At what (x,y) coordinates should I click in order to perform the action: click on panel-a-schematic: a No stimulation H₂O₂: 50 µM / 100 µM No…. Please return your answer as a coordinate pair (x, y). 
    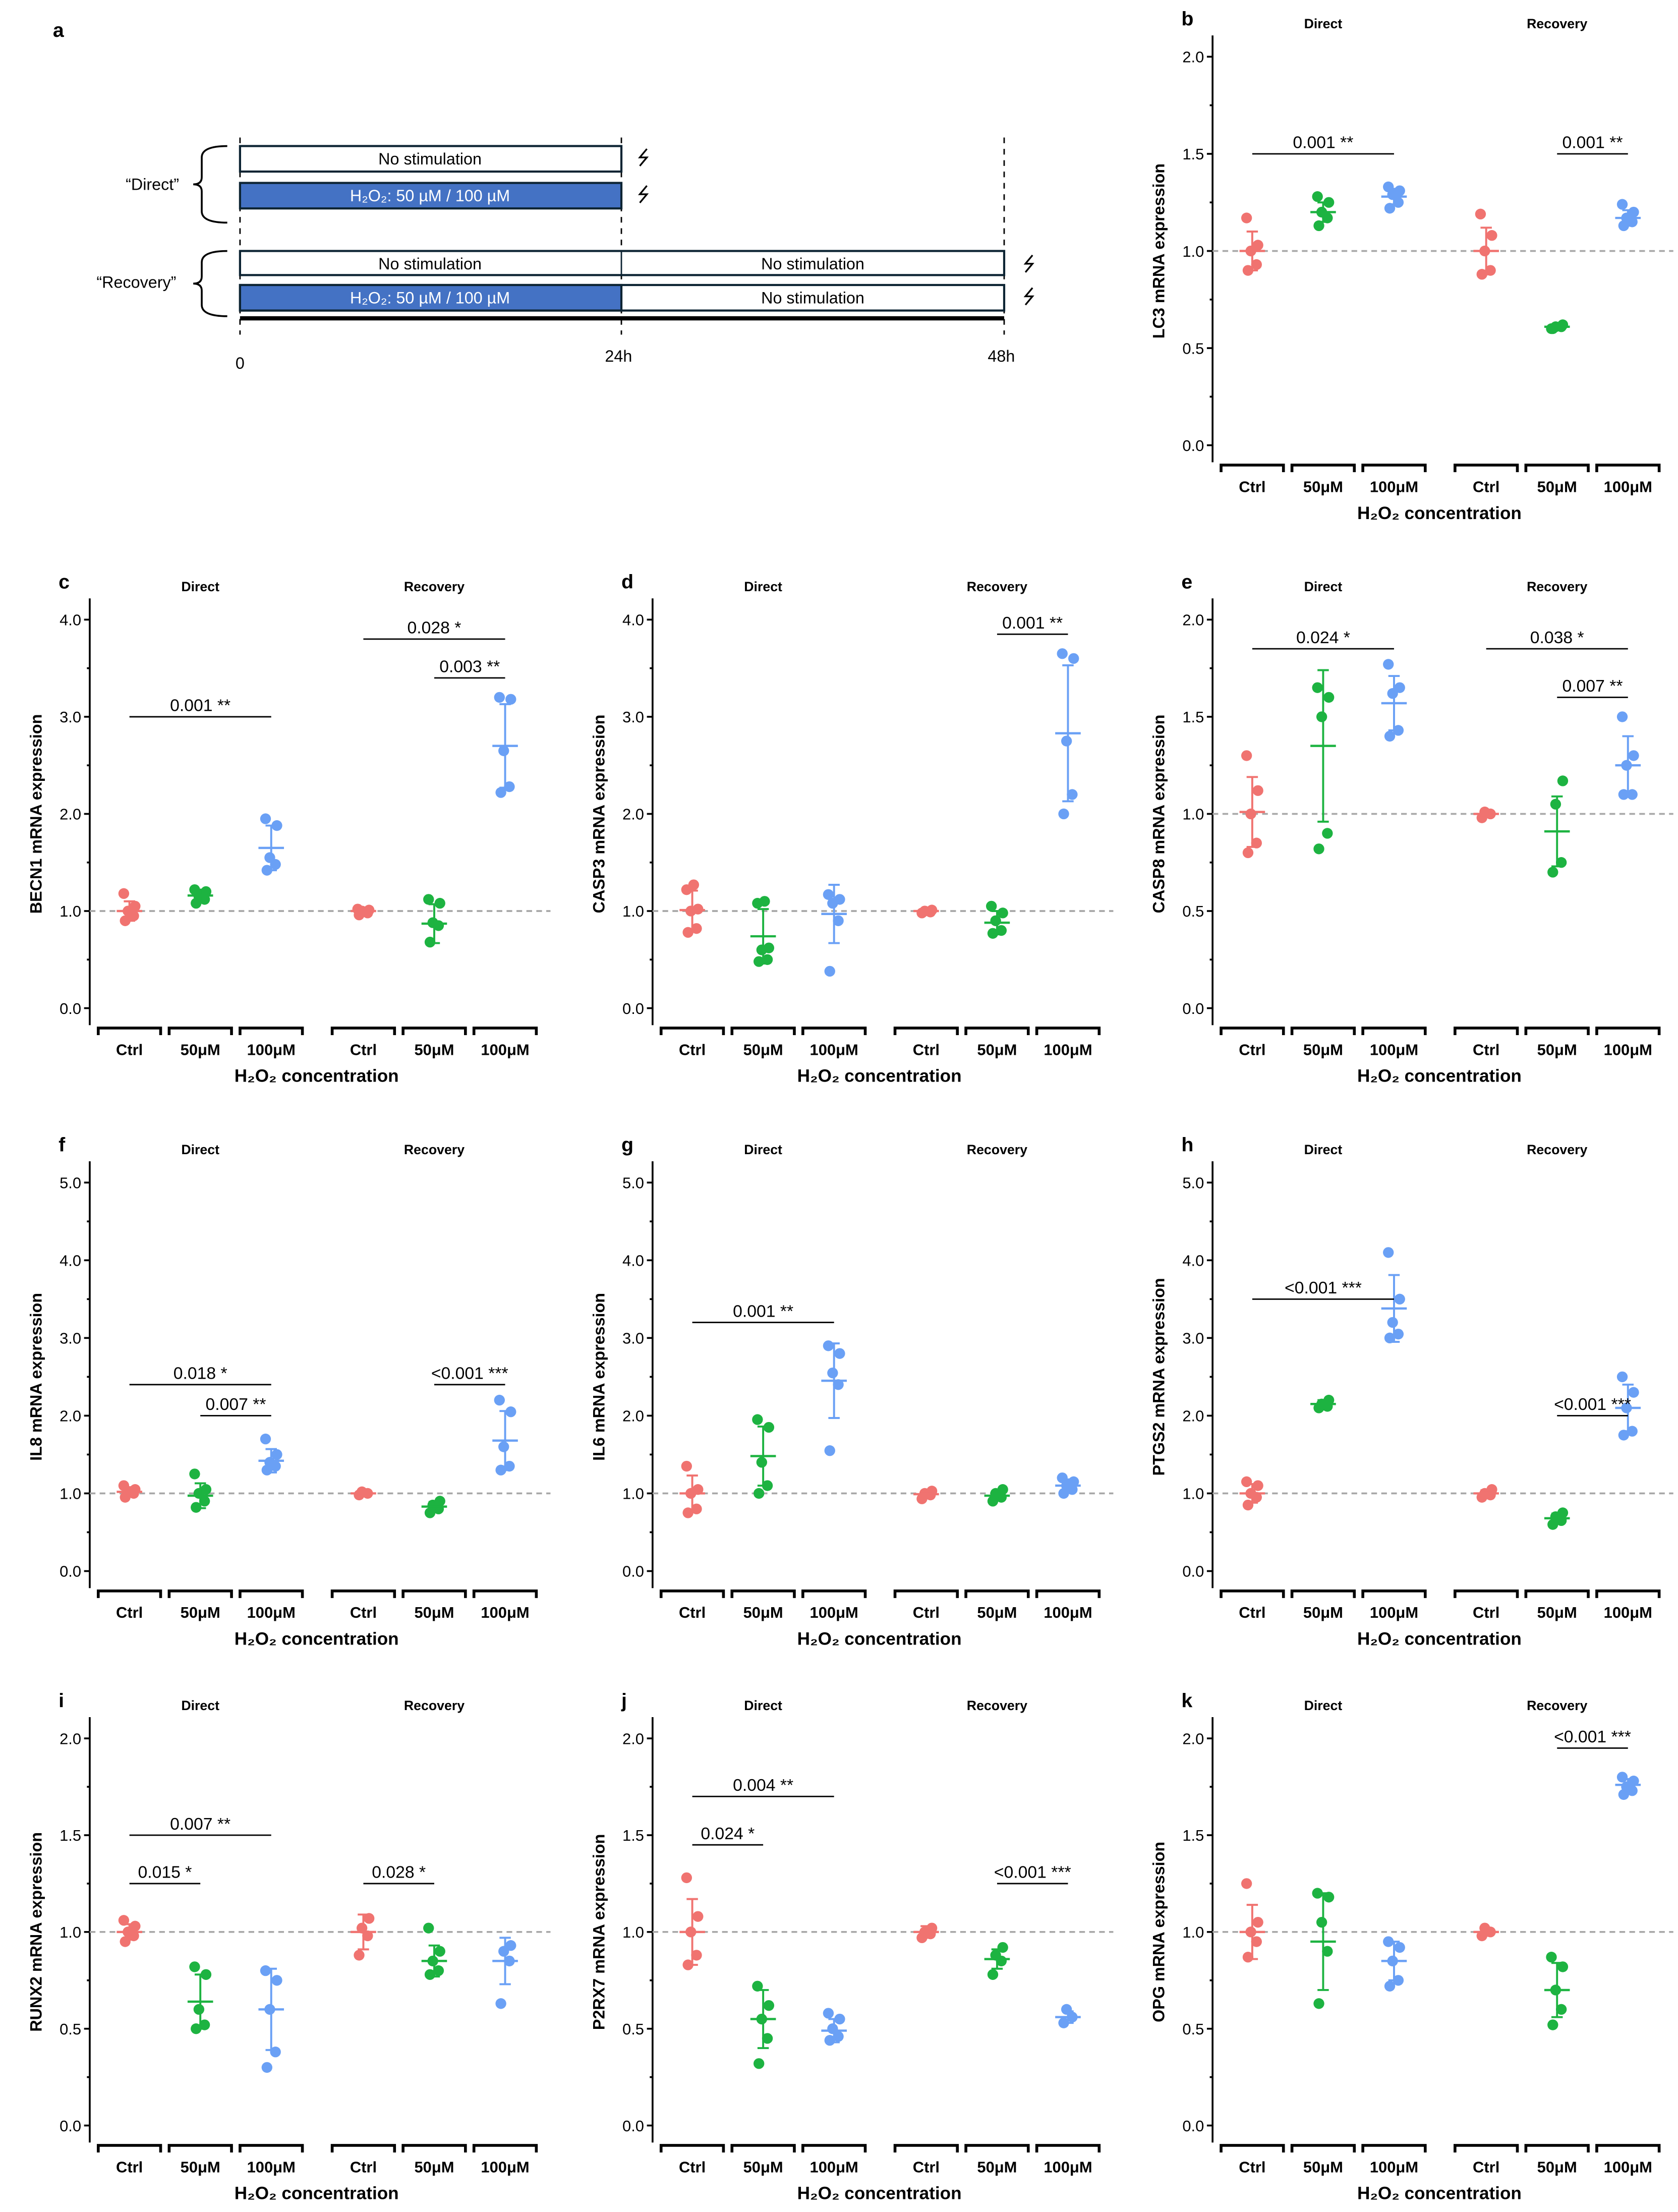
    Looking at the image, I should click on (543, 196).